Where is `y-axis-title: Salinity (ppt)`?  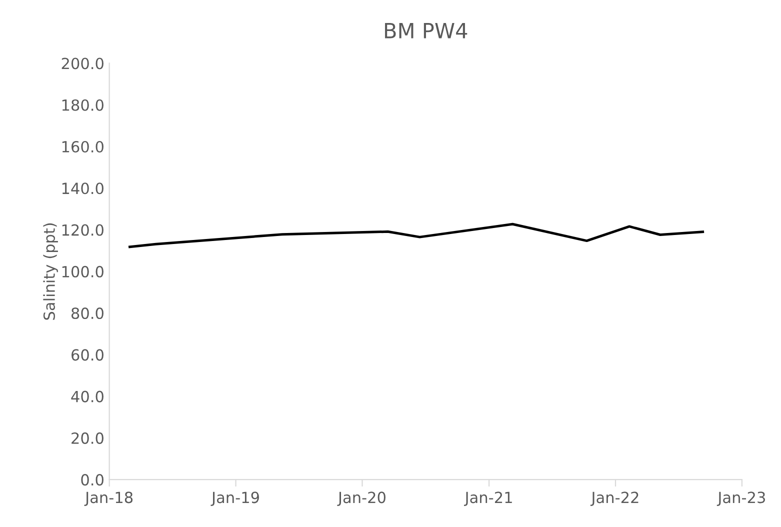
y-axis-title: Salinity (ppt) is located at coordinates (50, 271).